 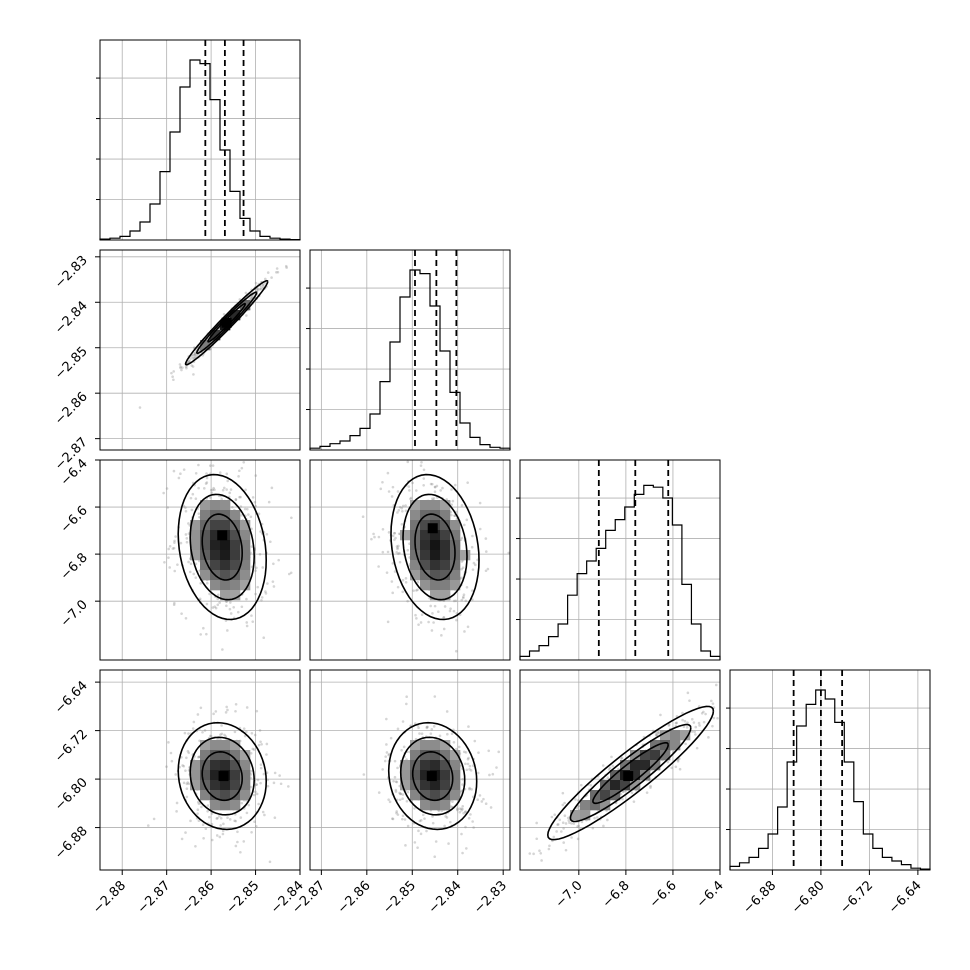 I want to click on x-tick-label: −6.80, so click(x=808, y=897).